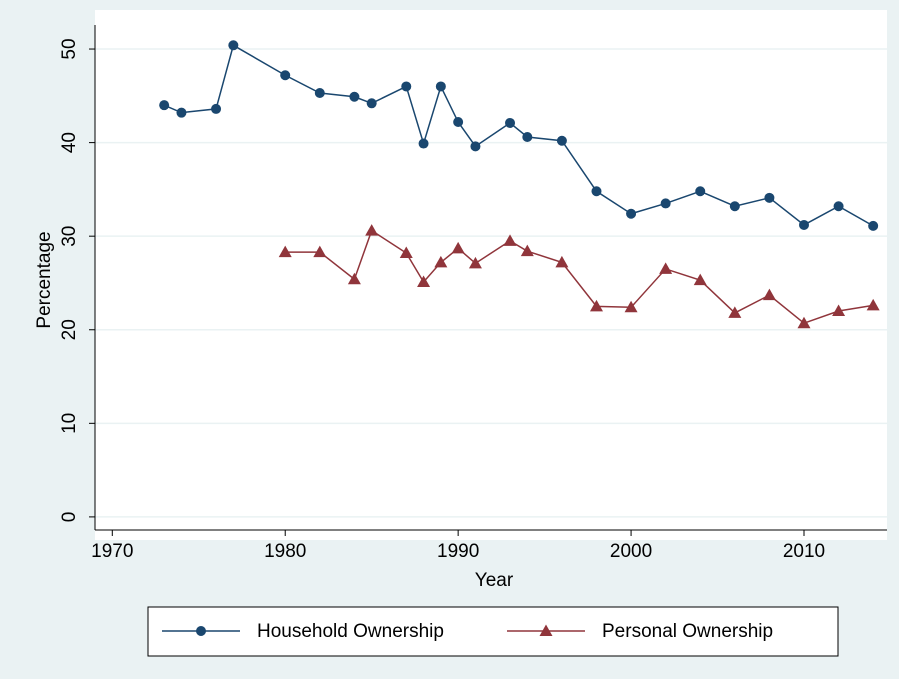 This screenshot has height=679, width=899. I want to click on y-tick-label: 50, so click(69, 48).